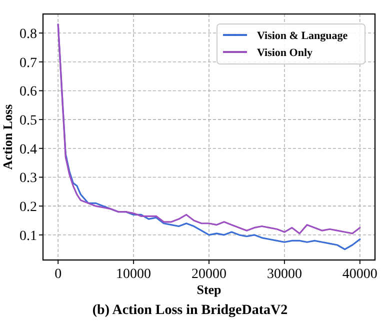 The image size is (390, 326). I want to click on y-tick-label: 0.2, so click(28, 207).